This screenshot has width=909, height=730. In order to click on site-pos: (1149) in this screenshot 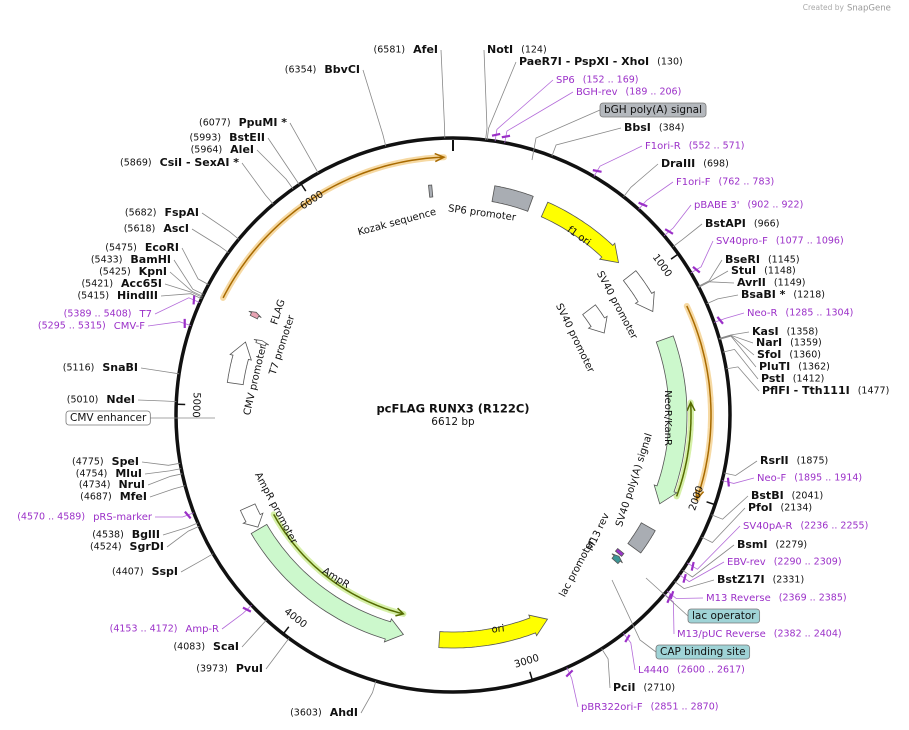, I will do `click(790, 283)`.